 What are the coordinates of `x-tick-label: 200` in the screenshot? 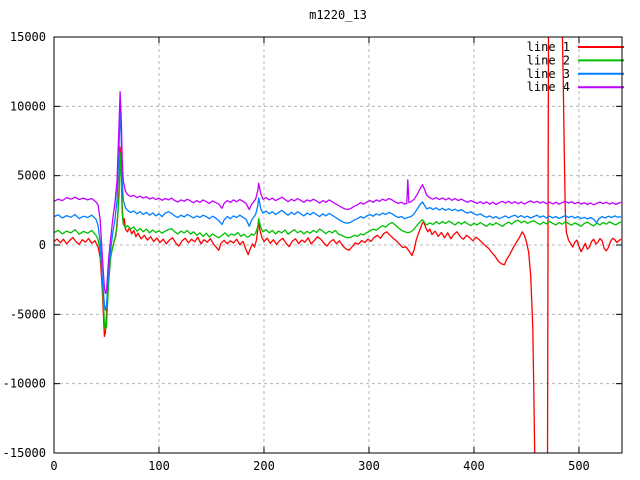 It's located at (264, 466).